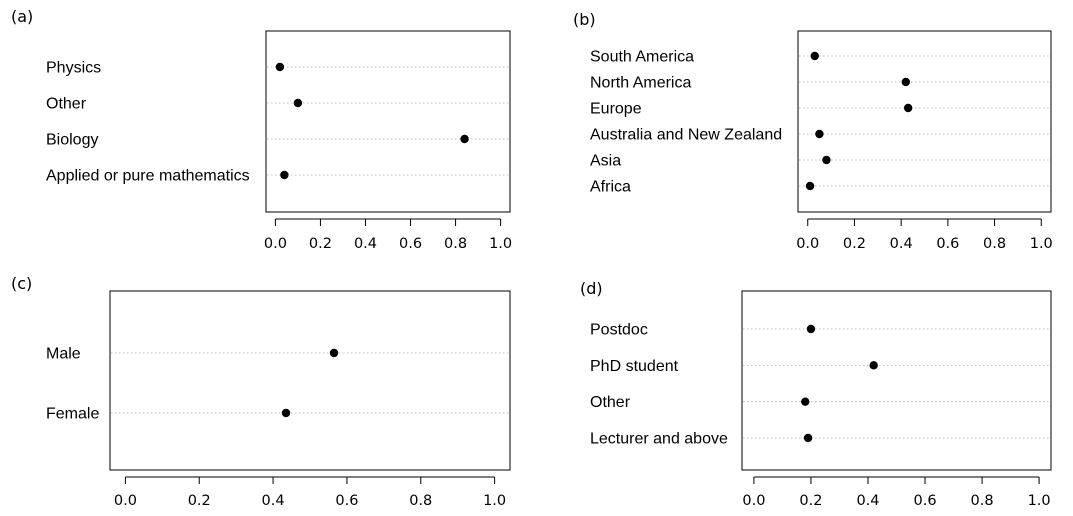  I want to click on category-label: Male, so click(63, 354).